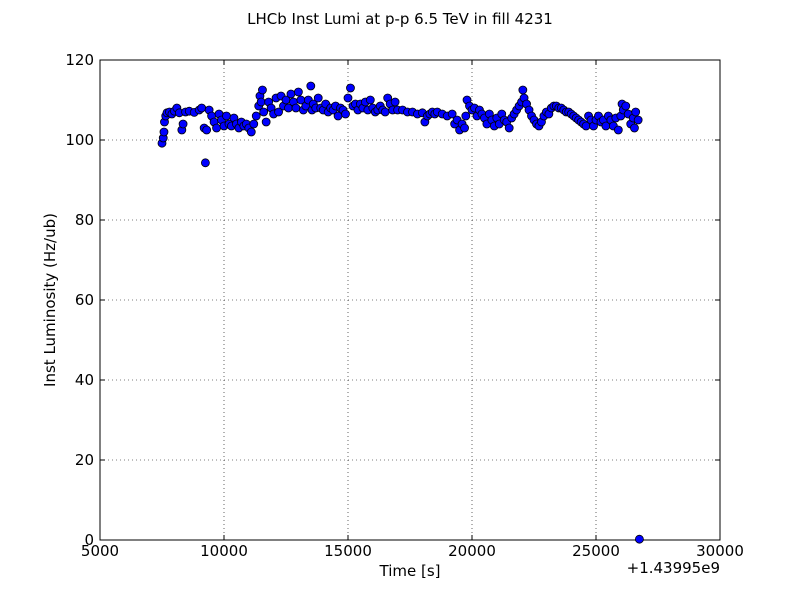  Describe the element at coordinates (720, 551) in the screenshot. I see `x-tick-label: 30000` at that location.